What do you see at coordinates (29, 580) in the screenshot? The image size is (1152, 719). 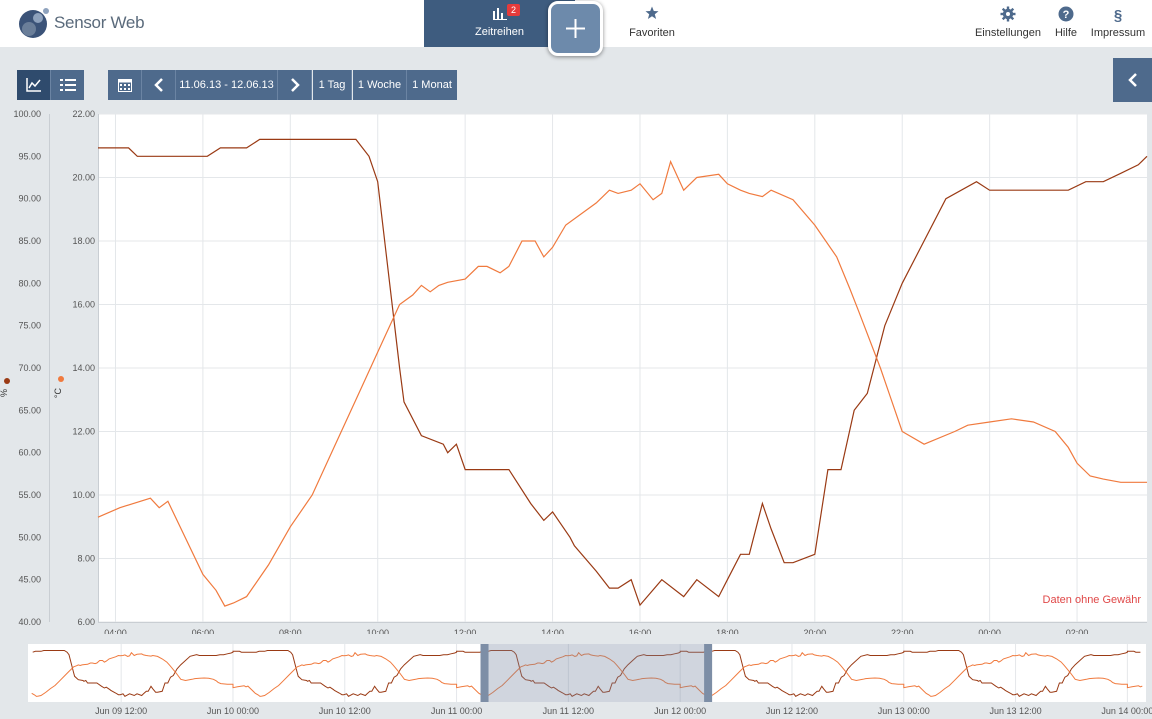 I see `humidity-tick-label: 45.00` at bounding box center [29, 580].